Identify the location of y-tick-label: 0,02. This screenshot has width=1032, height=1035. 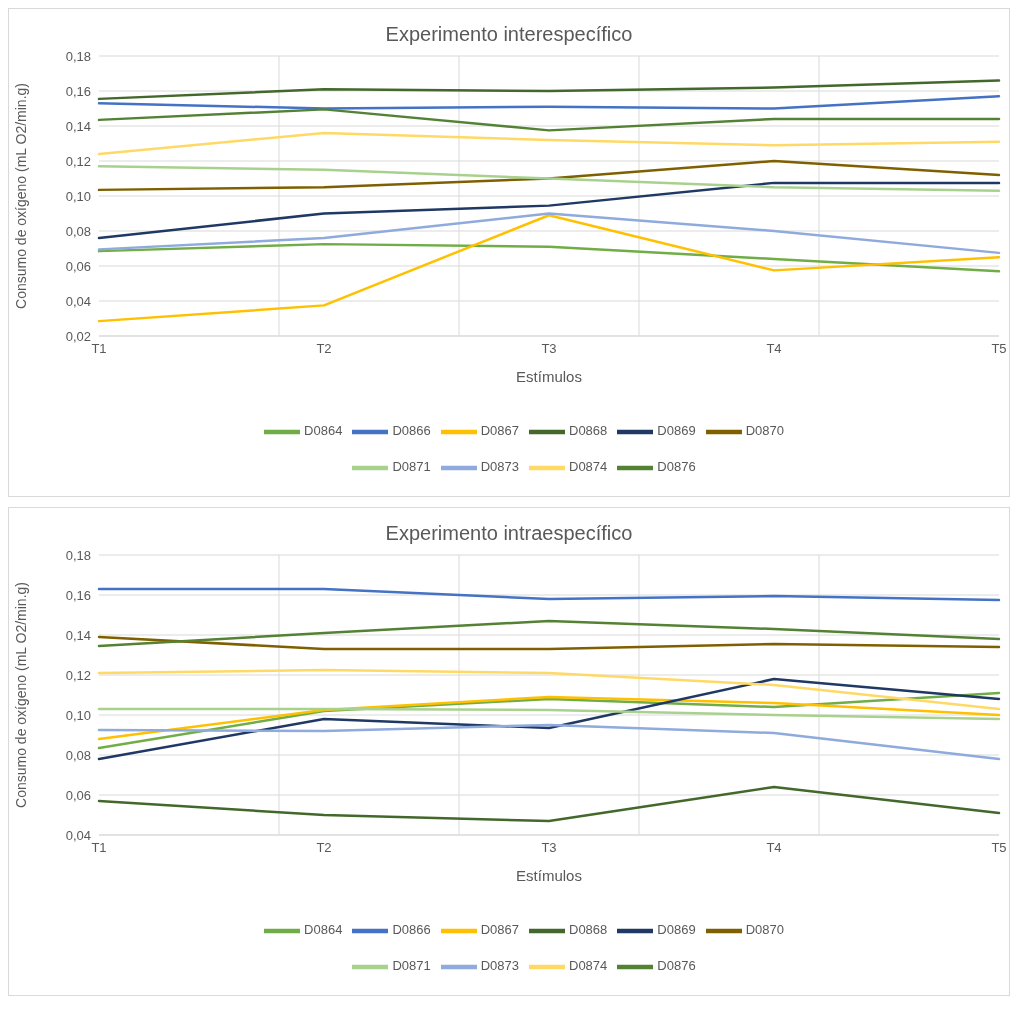
(78, 336).